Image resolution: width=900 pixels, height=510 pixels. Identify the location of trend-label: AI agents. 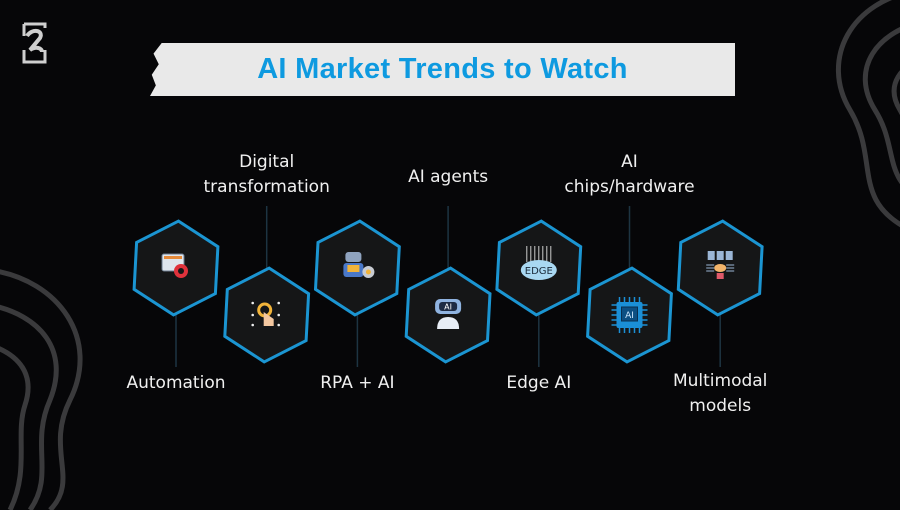
(448, 177).